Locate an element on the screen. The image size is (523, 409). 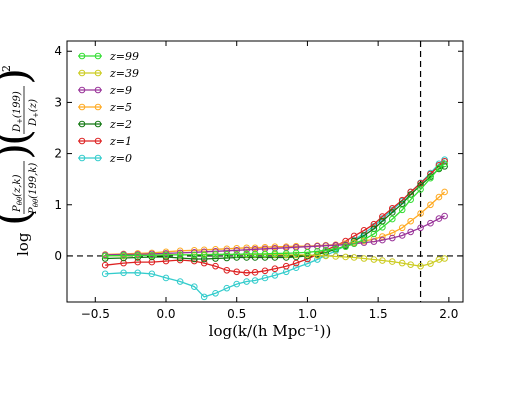
y-axis-paren-close-1: ) is located at coordinates (19, 151).